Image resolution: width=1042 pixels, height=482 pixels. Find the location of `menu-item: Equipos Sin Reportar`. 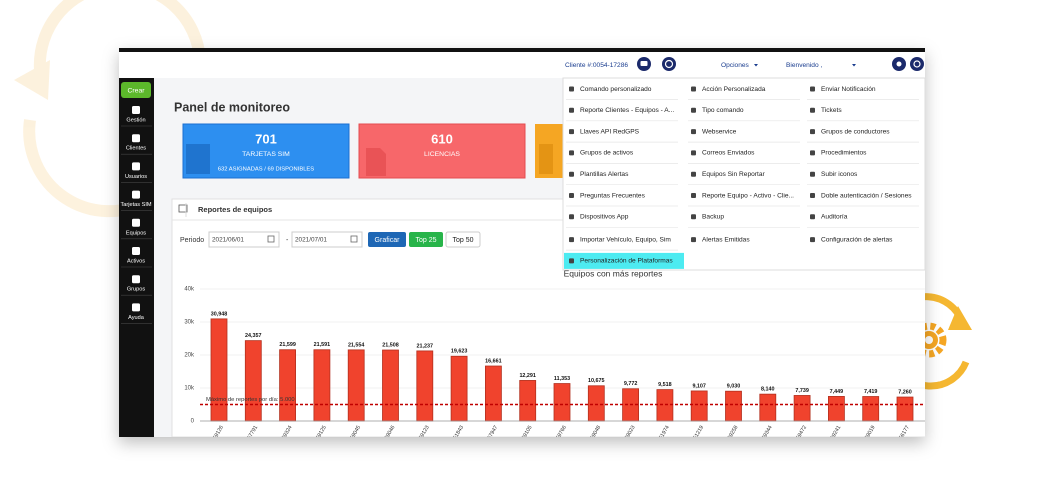

menu-item: Equipos Sin Reportar is located at coordinates (733, 174).